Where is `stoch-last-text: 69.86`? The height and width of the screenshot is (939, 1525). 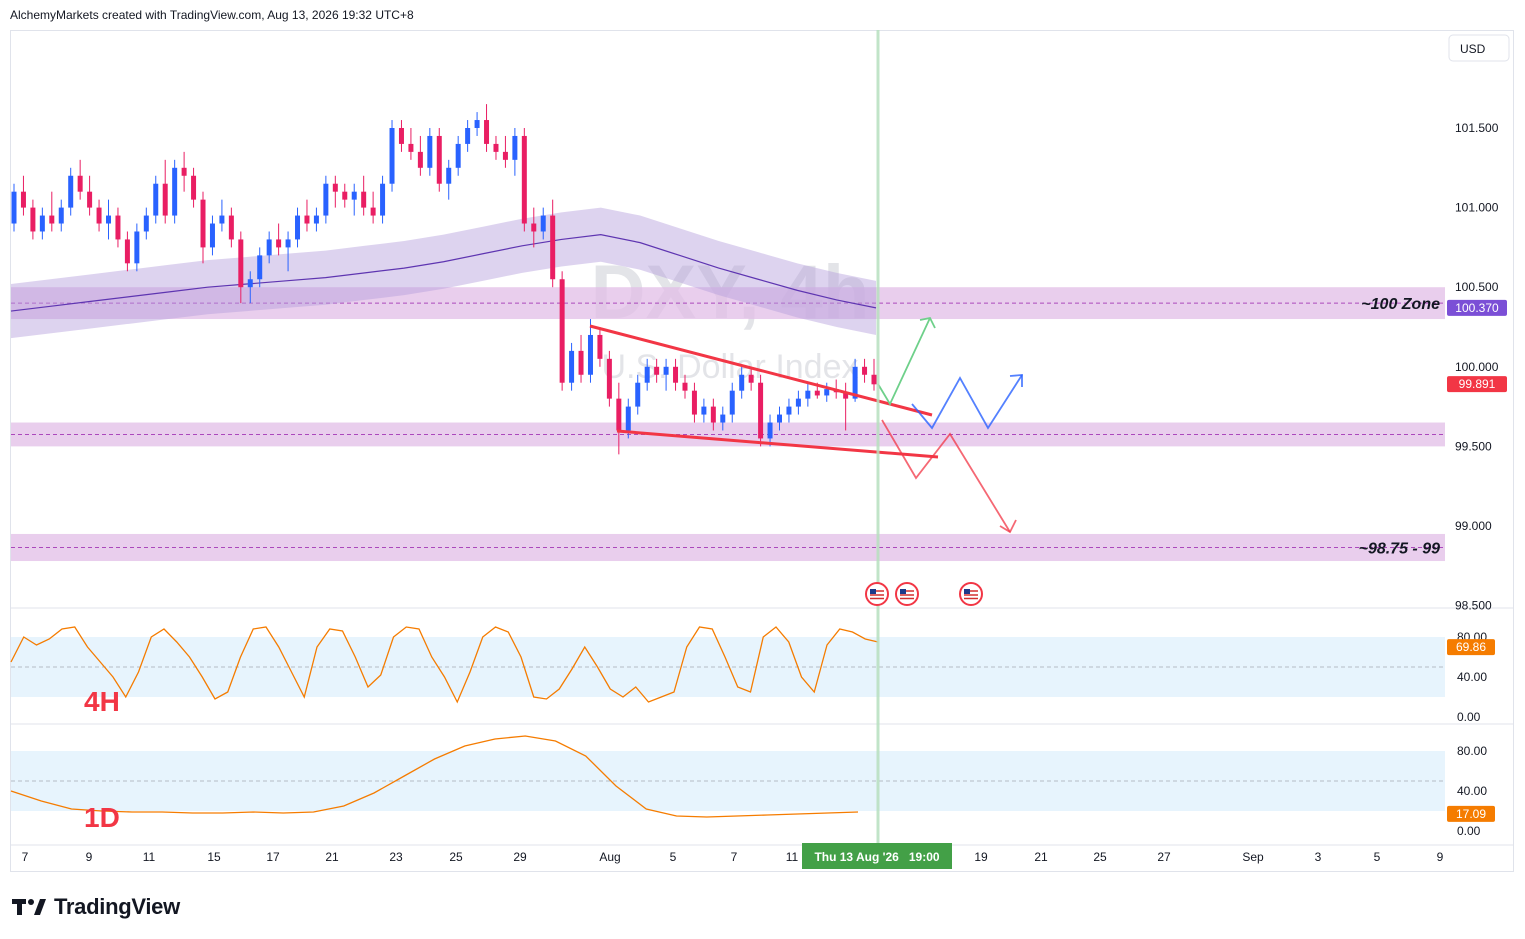
stoch-last-text: 69.86 is located at coordinates (1471, 647).